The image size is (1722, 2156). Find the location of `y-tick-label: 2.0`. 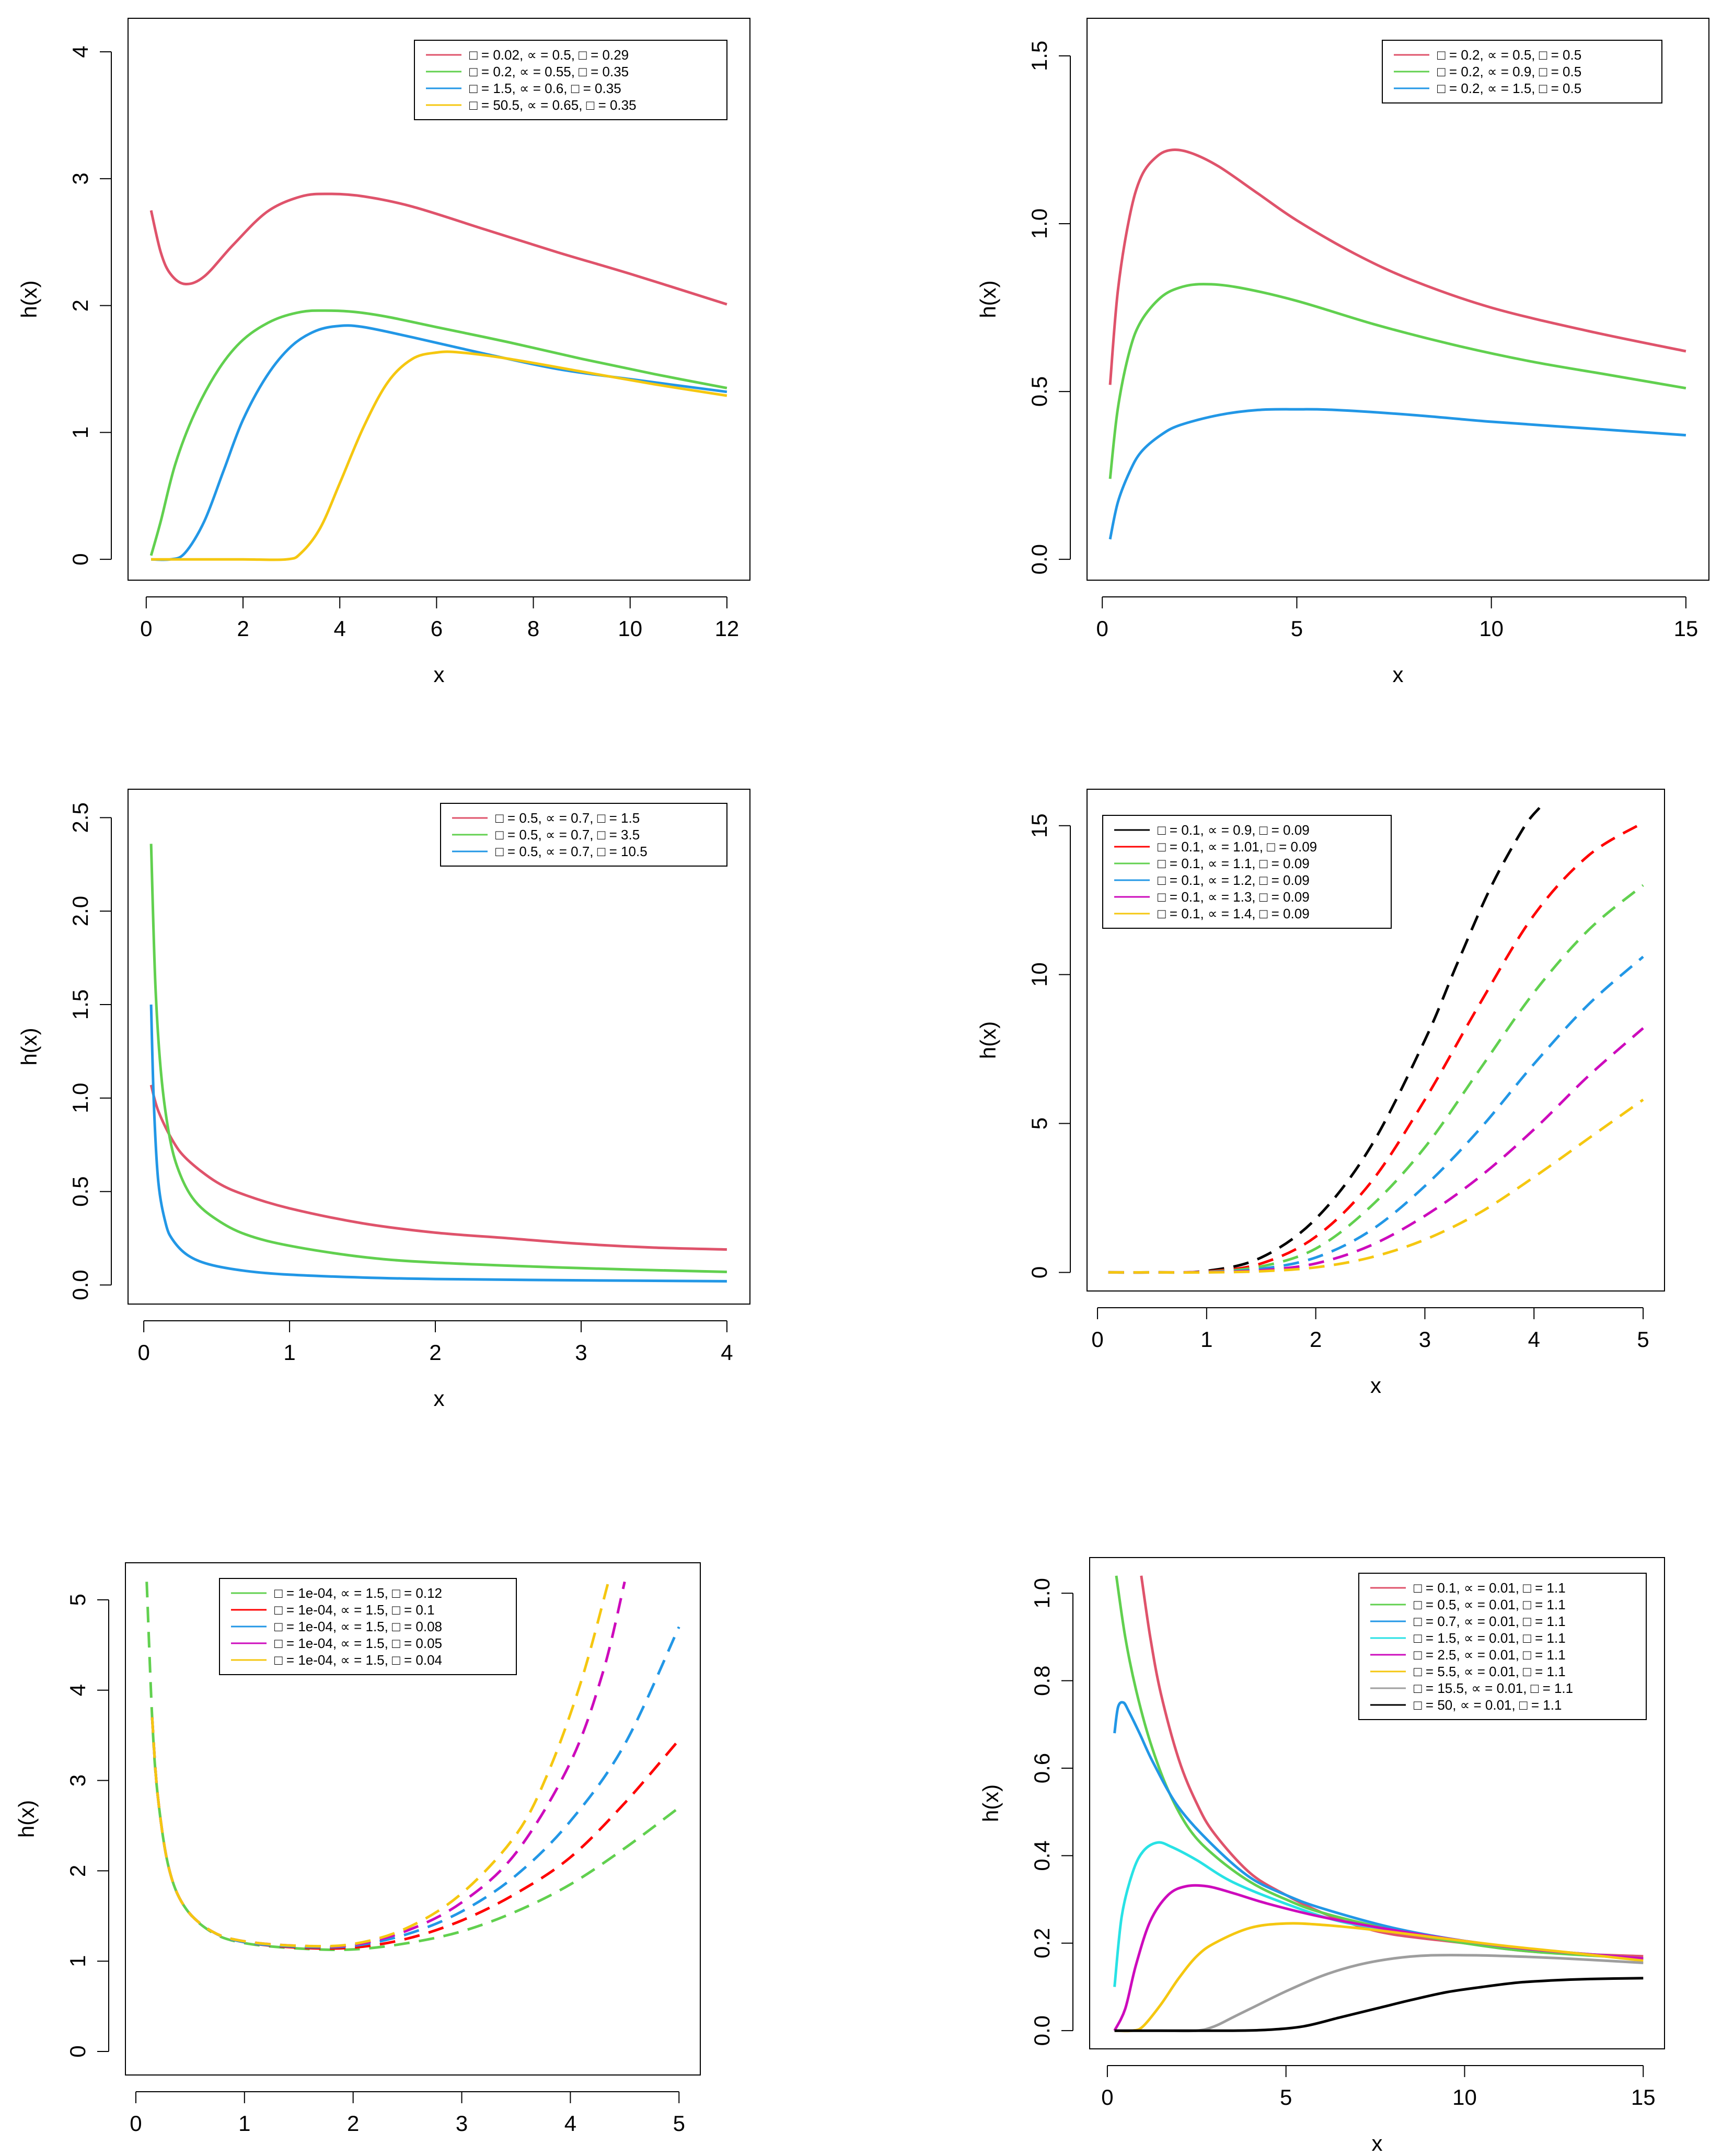

y-tick-label: 2.0 is located at coordinates (80, 911).